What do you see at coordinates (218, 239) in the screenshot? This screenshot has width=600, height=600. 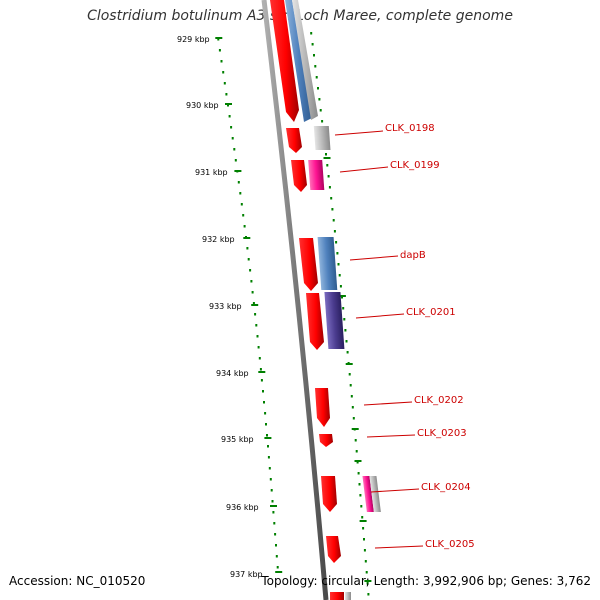 I see `ruler-tick-label: 932 kbp` at bounding box center [218, 239].